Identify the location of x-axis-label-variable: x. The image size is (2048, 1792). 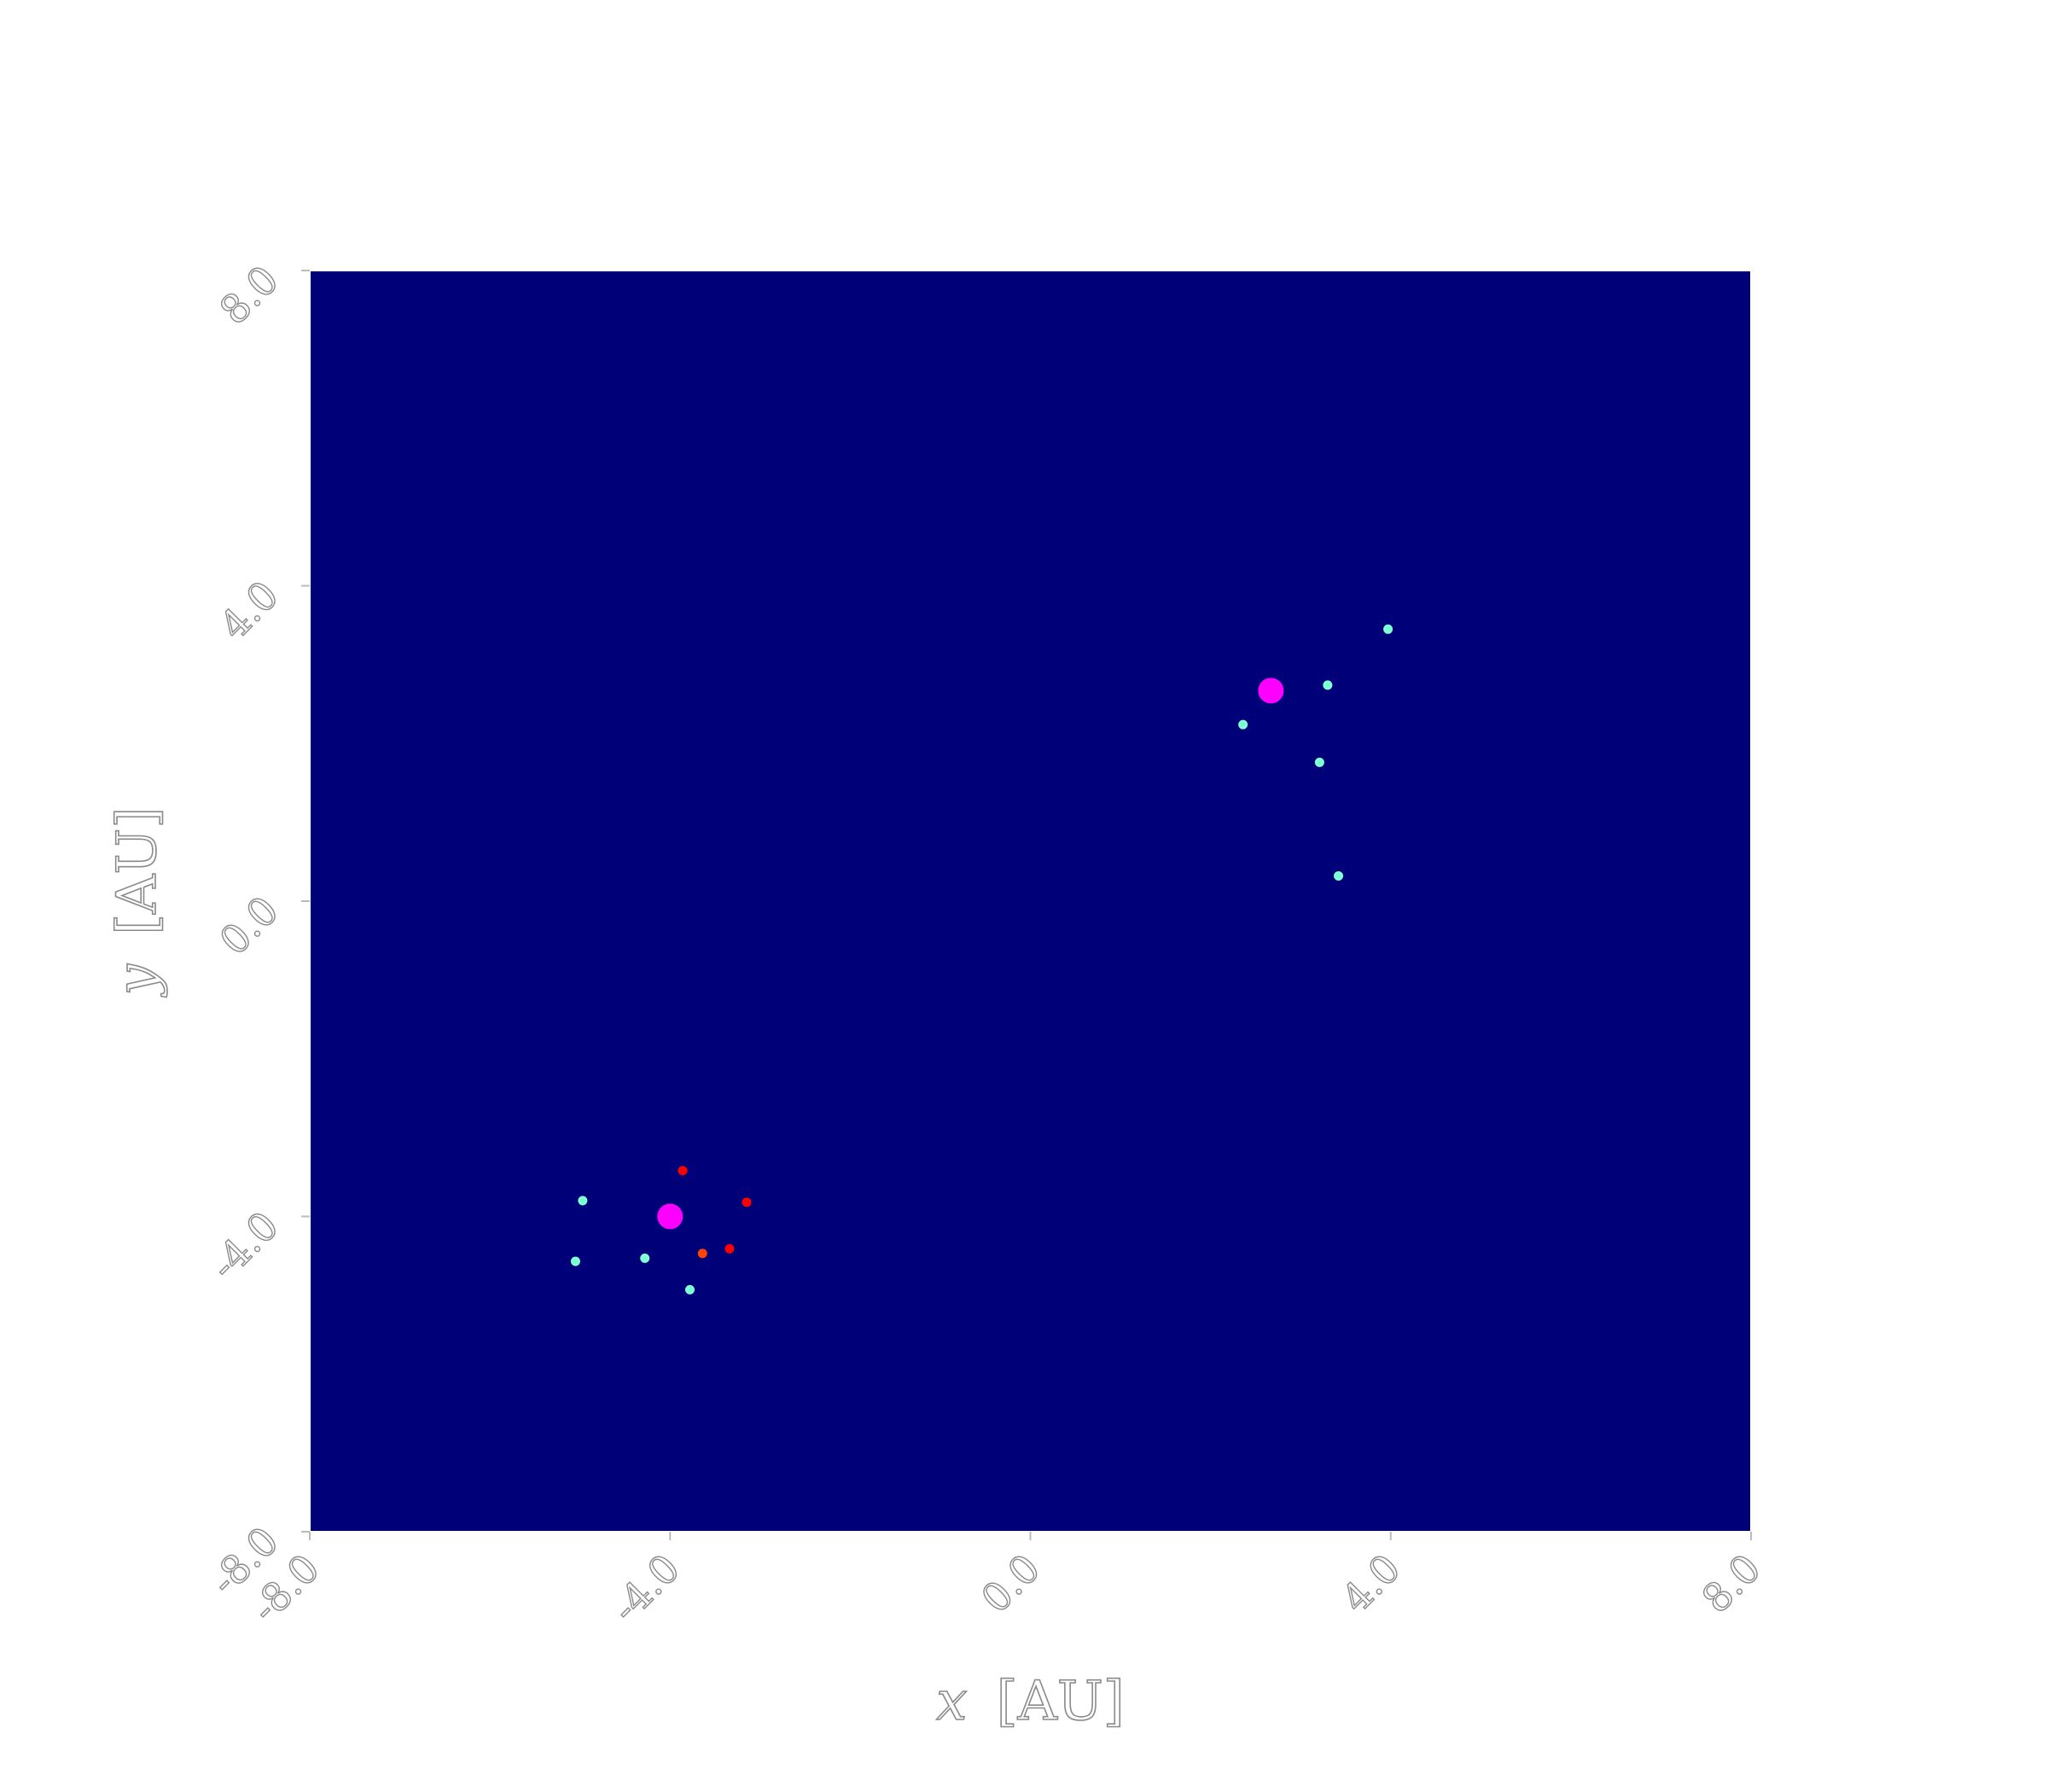
(952, 1701).